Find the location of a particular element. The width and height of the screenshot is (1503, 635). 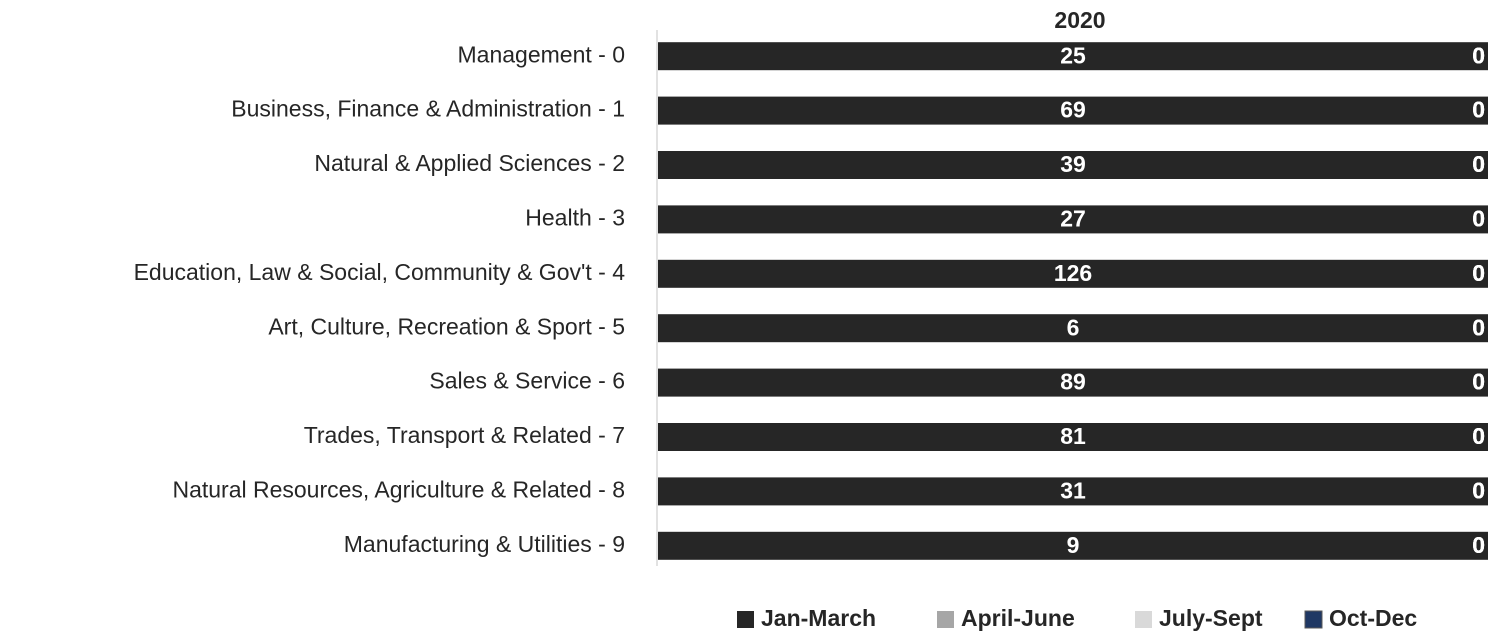

y-tick-label: Art, Culture, Recreation & Sport - 5 is located at coordinates (446, 326).